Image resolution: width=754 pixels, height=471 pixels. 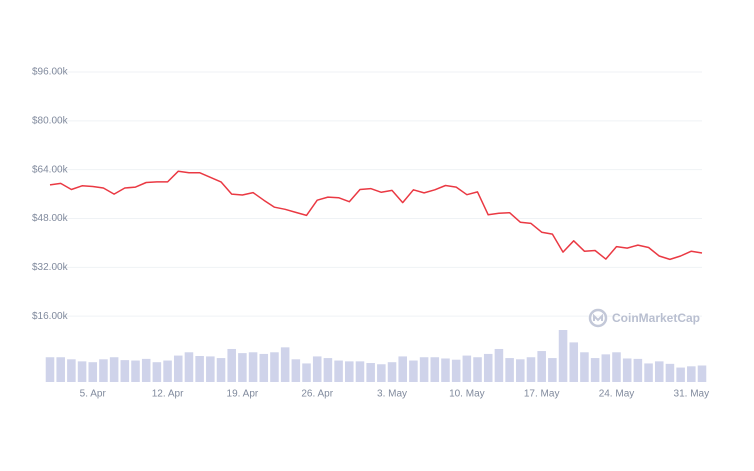 What do you see at coordinates (598, 318) in the screenshot?
I see `watermark-logo` at bounding box center [598, 318].